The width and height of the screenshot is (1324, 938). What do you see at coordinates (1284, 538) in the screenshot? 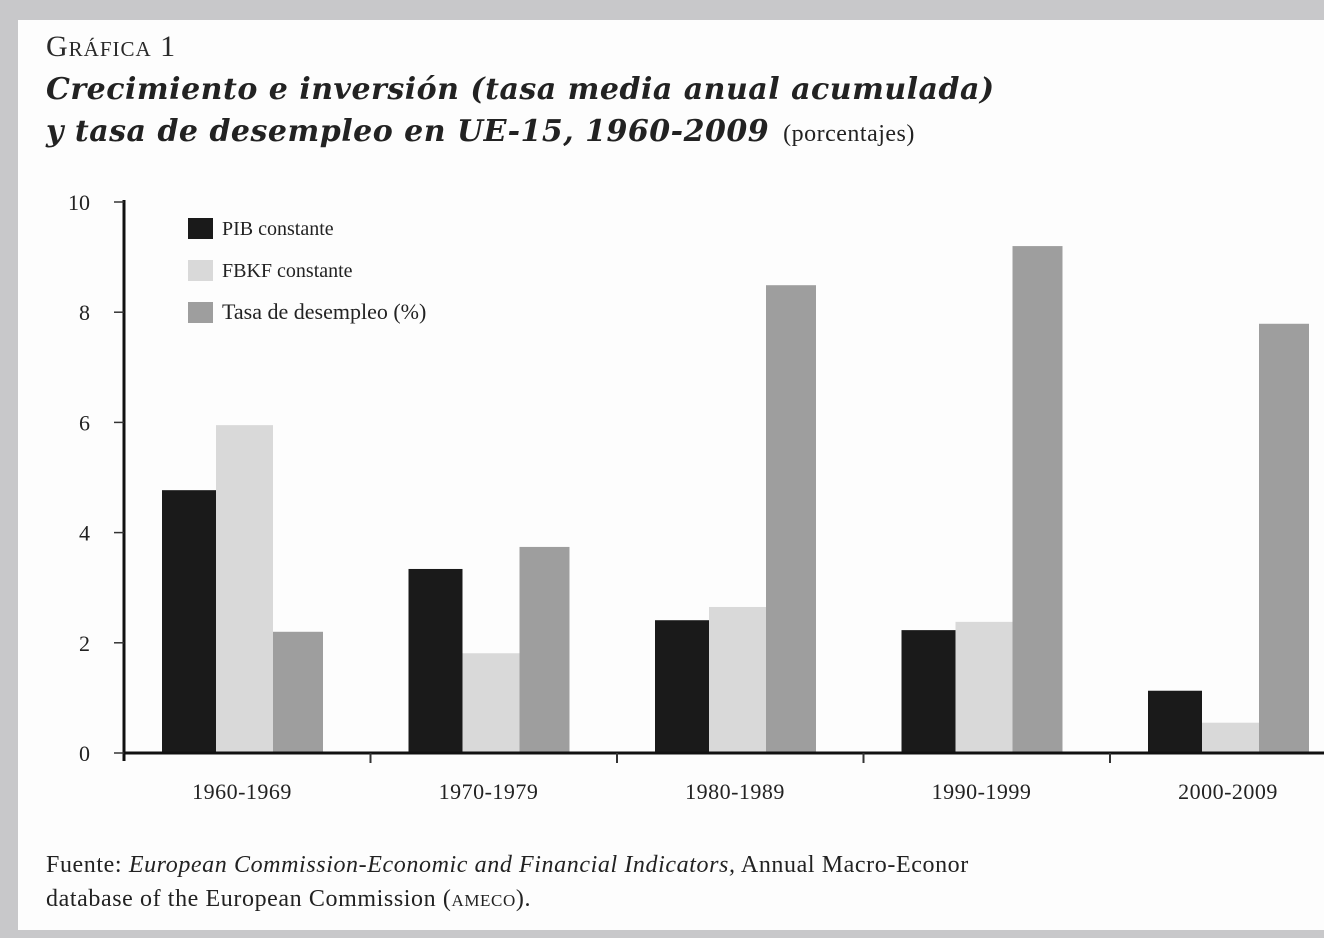
I see `bar-tasa-de-desempleo--2000-2009` at bounding box center [1284, 538].